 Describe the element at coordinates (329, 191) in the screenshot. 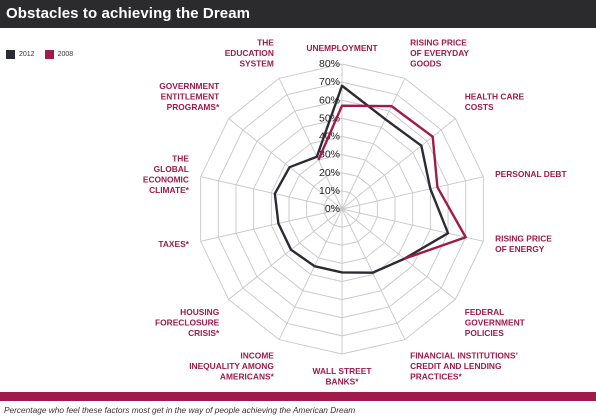

I see `tick-label: 10%` at that location.